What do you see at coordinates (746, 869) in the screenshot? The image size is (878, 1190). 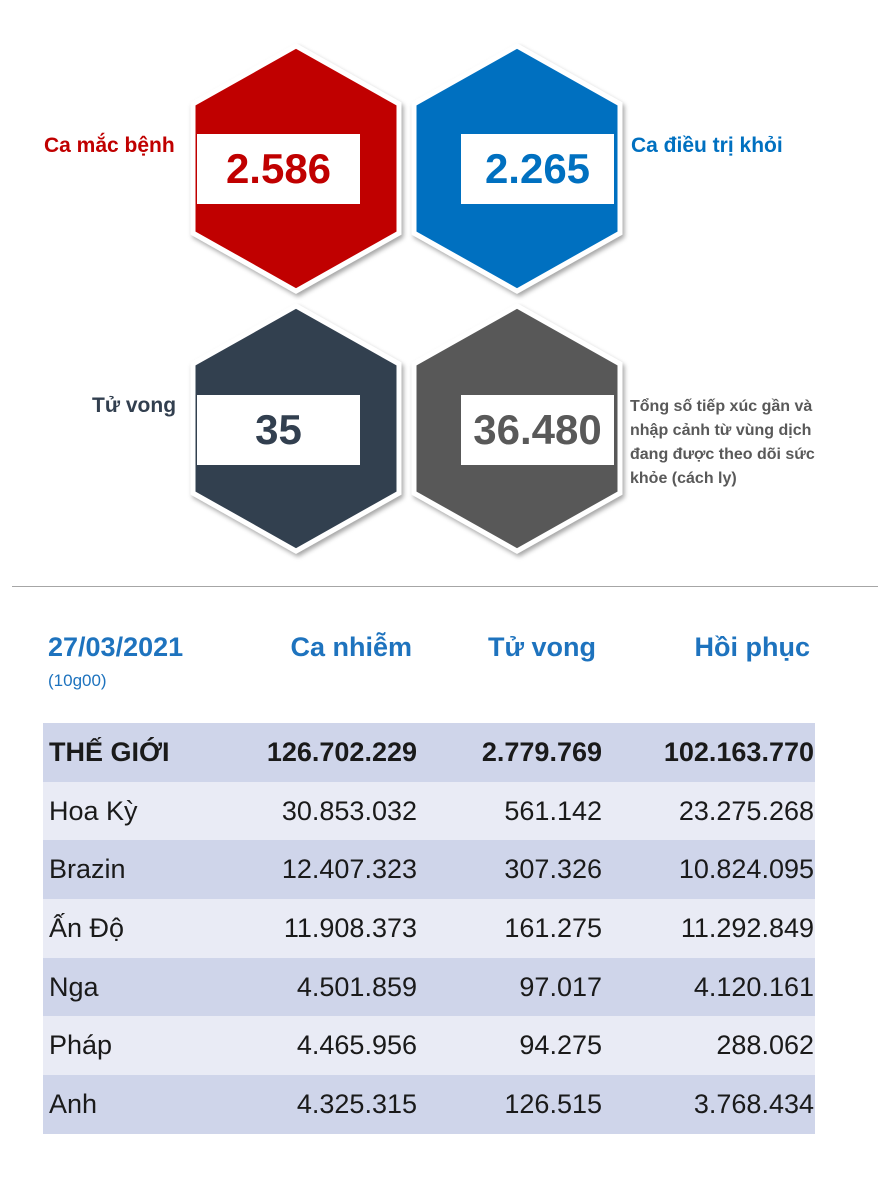 I see `country-recovered: 10.824.095` at bounding box center [746, 869].